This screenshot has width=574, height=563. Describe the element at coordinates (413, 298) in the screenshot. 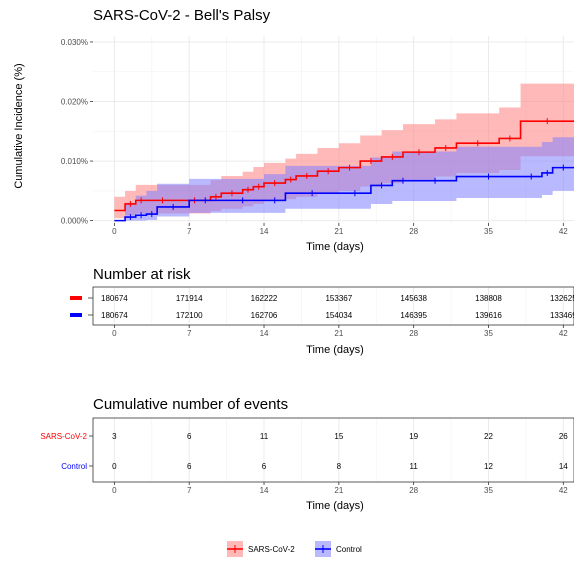

I see `table-cell: 145638` at that location.